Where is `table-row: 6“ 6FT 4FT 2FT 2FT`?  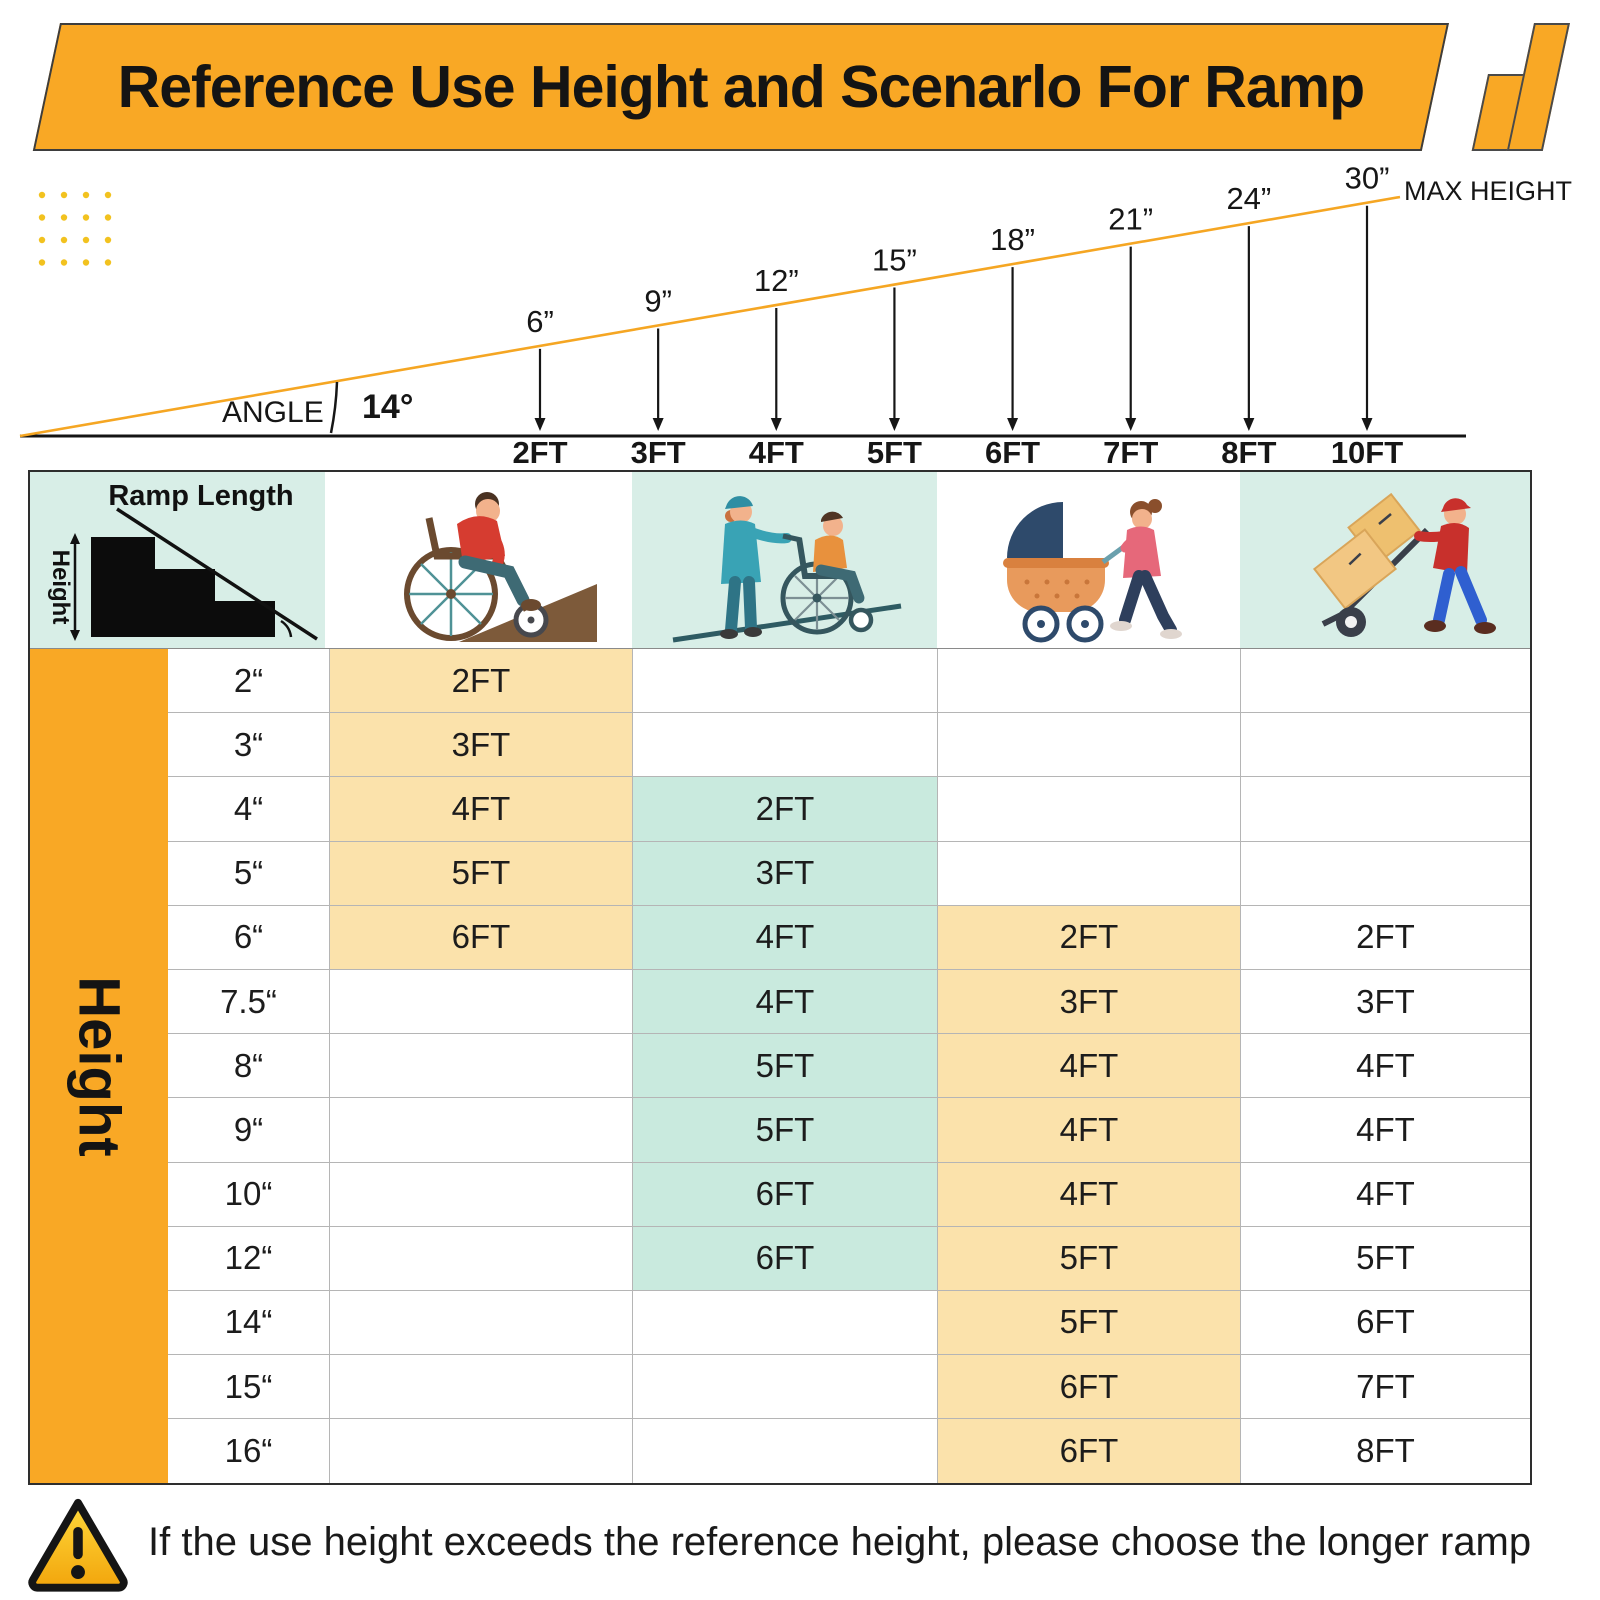
table-row: 6“ 6FT 4FT 2FT 2FT is located at coordinates (849, 937).